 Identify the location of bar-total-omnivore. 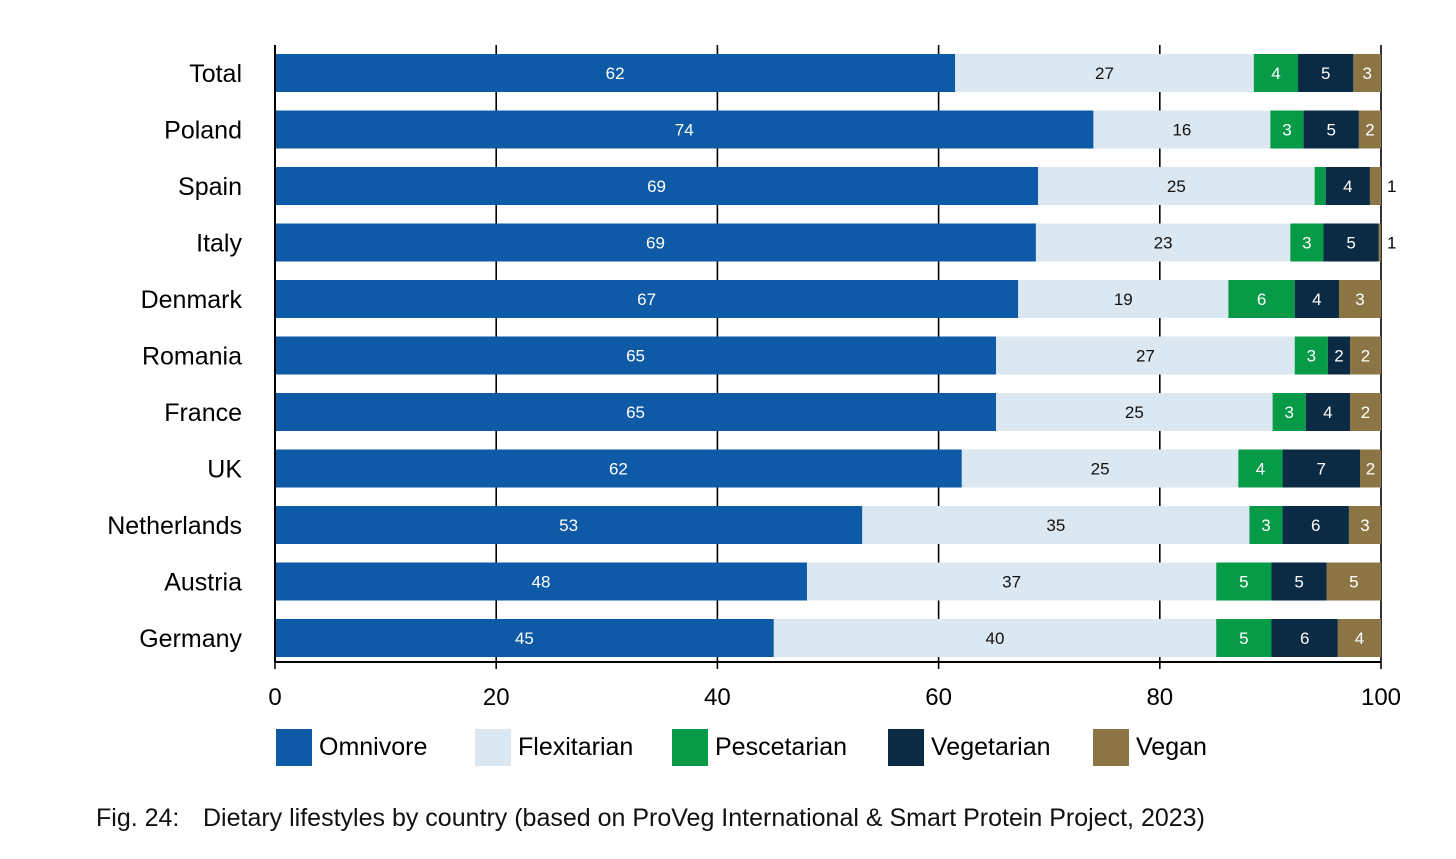
(615, 73).